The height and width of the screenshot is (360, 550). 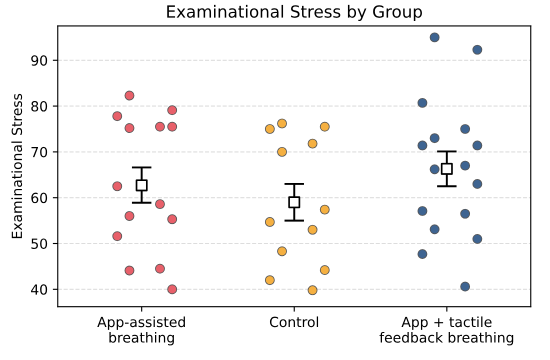 I want to click on x-tick-label: Control, so click(x=294, y=322).